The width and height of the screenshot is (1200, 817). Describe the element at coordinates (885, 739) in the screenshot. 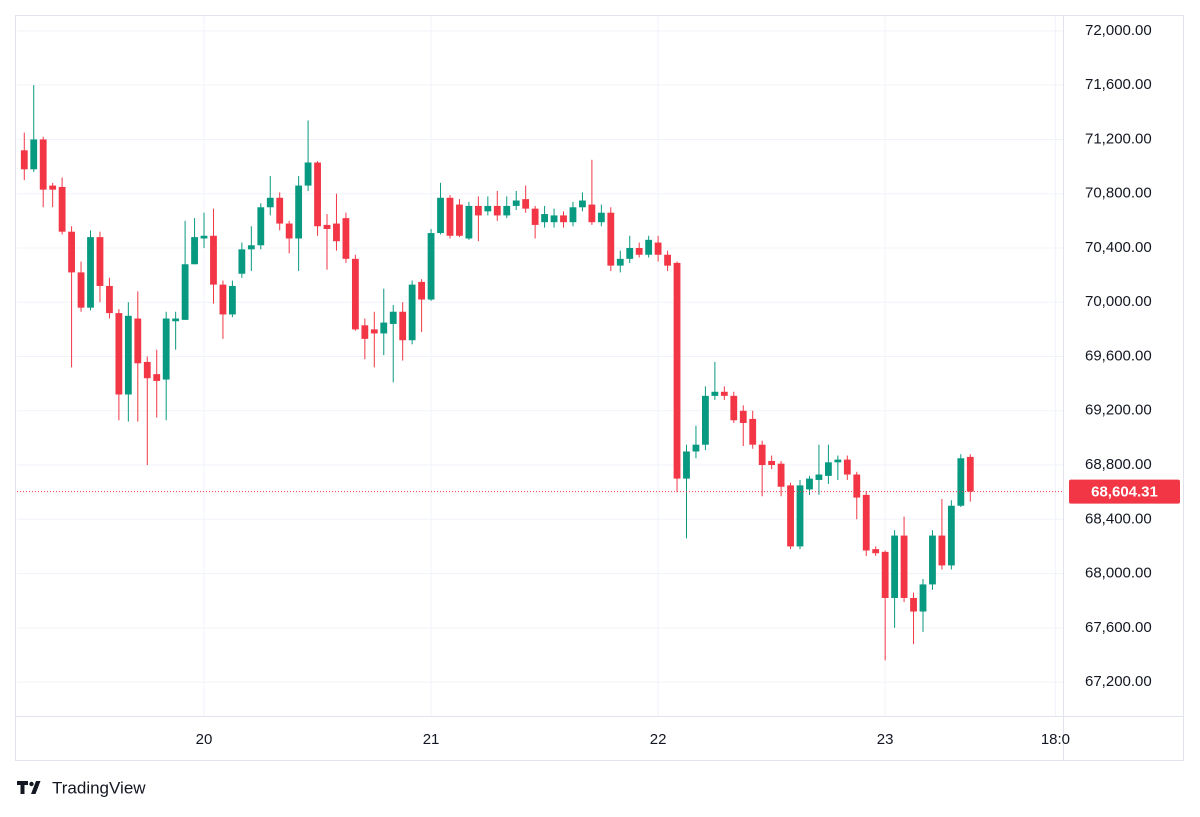

I see `x-tick-label: 23` at that location.